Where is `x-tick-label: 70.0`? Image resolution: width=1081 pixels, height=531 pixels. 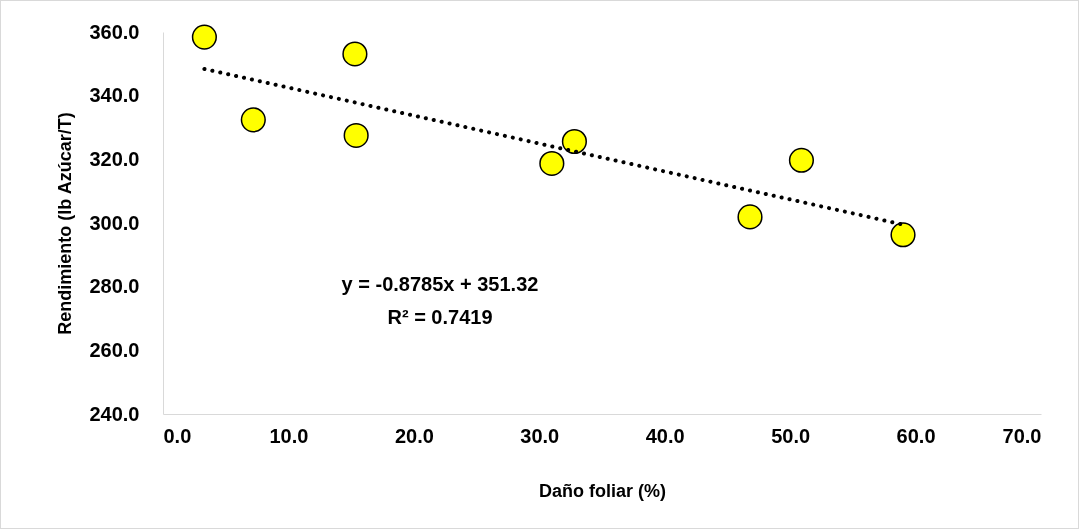 x-tick-label: 70.0 is located at coordinates (1022, 435).